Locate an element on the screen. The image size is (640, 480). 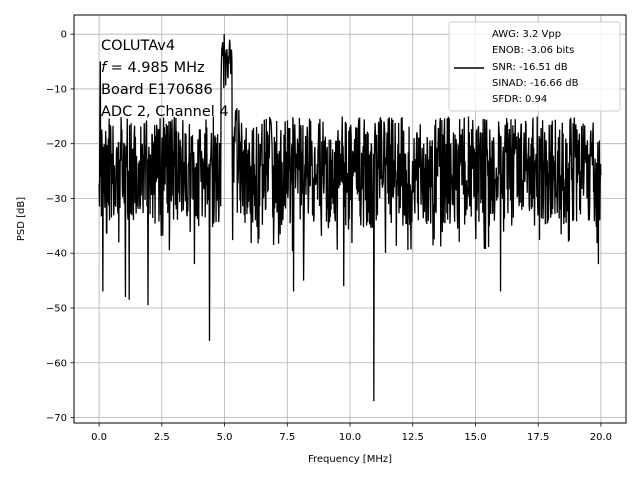
y-tick-label: −60 is located at coordinates (56, 363).